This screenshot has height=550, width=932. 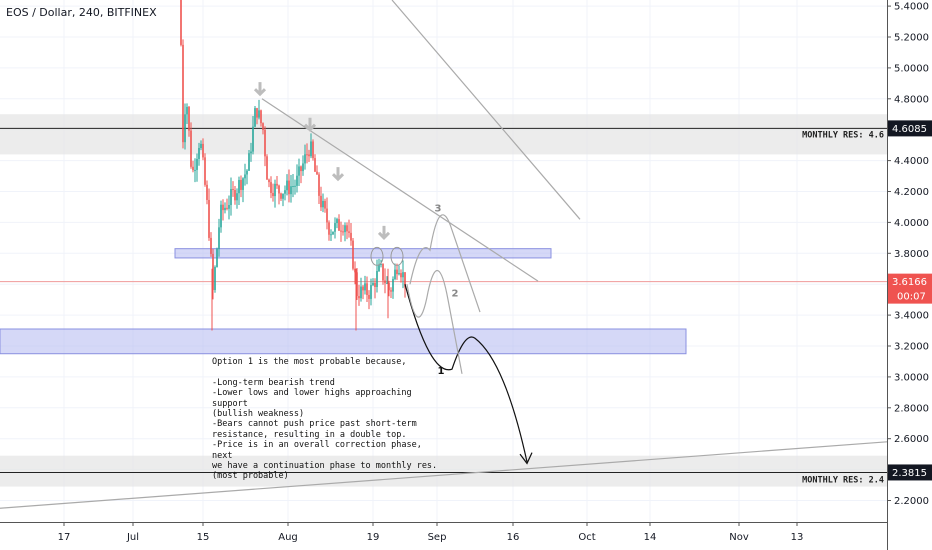 What do you see at coordinates (81, 12) in the screenshot?
I see `chart-title: EOS / Dollar, 240, BITFINEX` at bounding box center [81, 12].